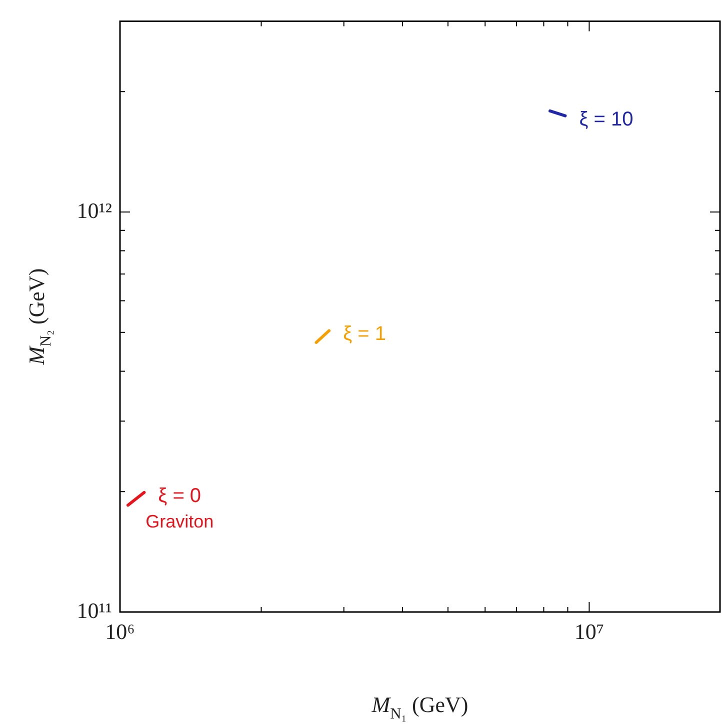 Image resolution: width=722 pixels, height=724 pixels. Describe the element at coordinates (180, 521) in the screenshot. I see `annotation: Graviton` at that location.